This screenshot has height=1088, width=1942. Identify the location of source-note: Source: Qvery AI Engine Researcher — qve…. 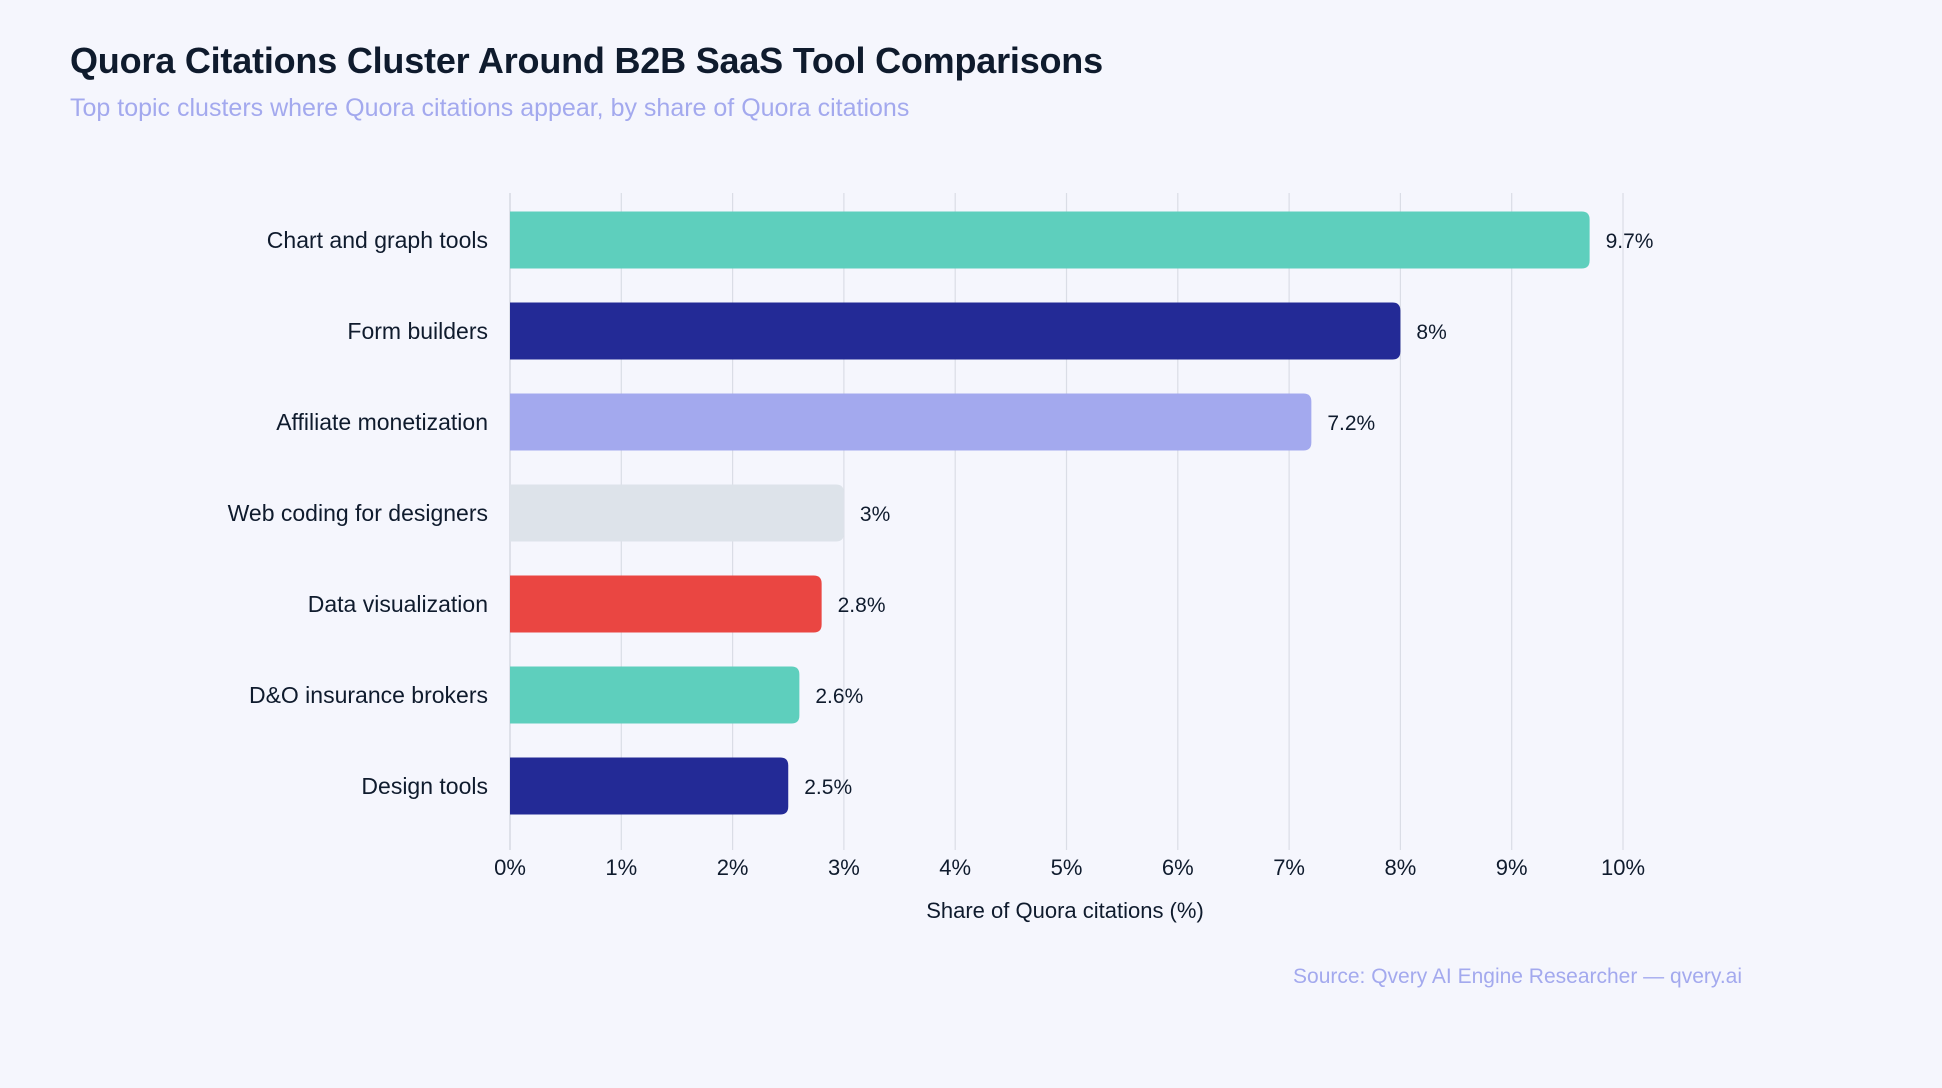
(1517, 976).